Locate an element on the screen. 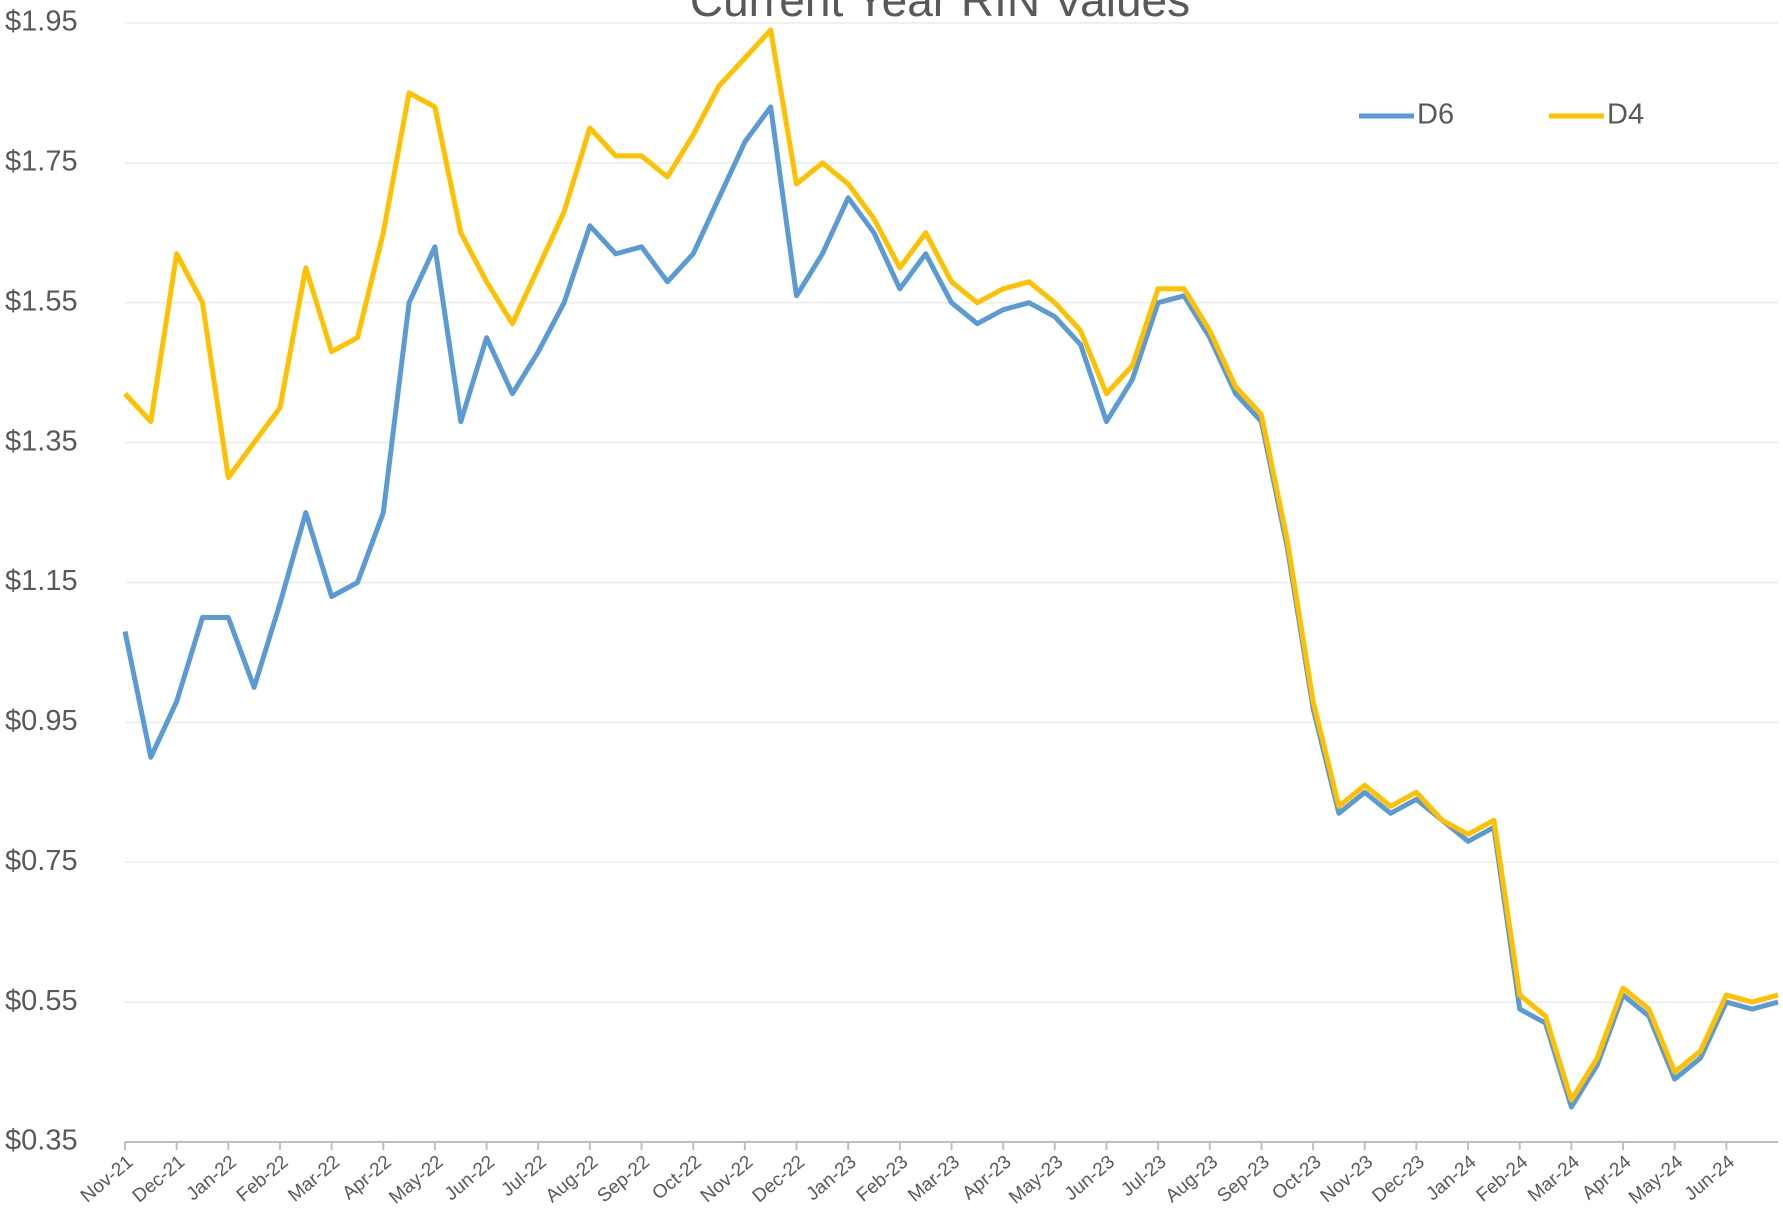 The width and height of the screenshot is (1783, 1227). x-tick-label: May-24 is located at coordinates (1656, 1179).